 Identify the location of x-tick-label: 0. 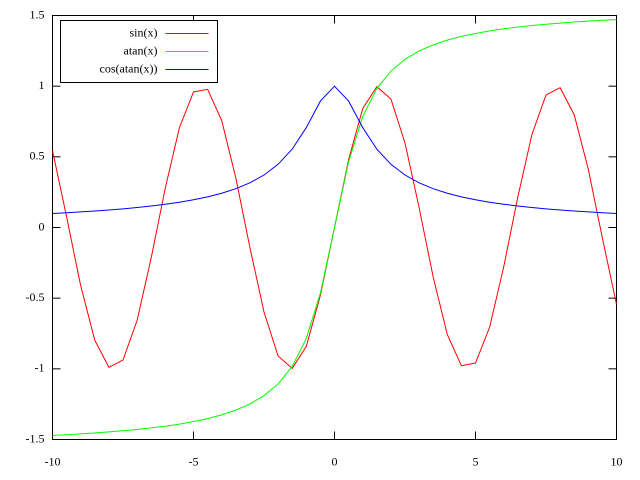
(335, 461).